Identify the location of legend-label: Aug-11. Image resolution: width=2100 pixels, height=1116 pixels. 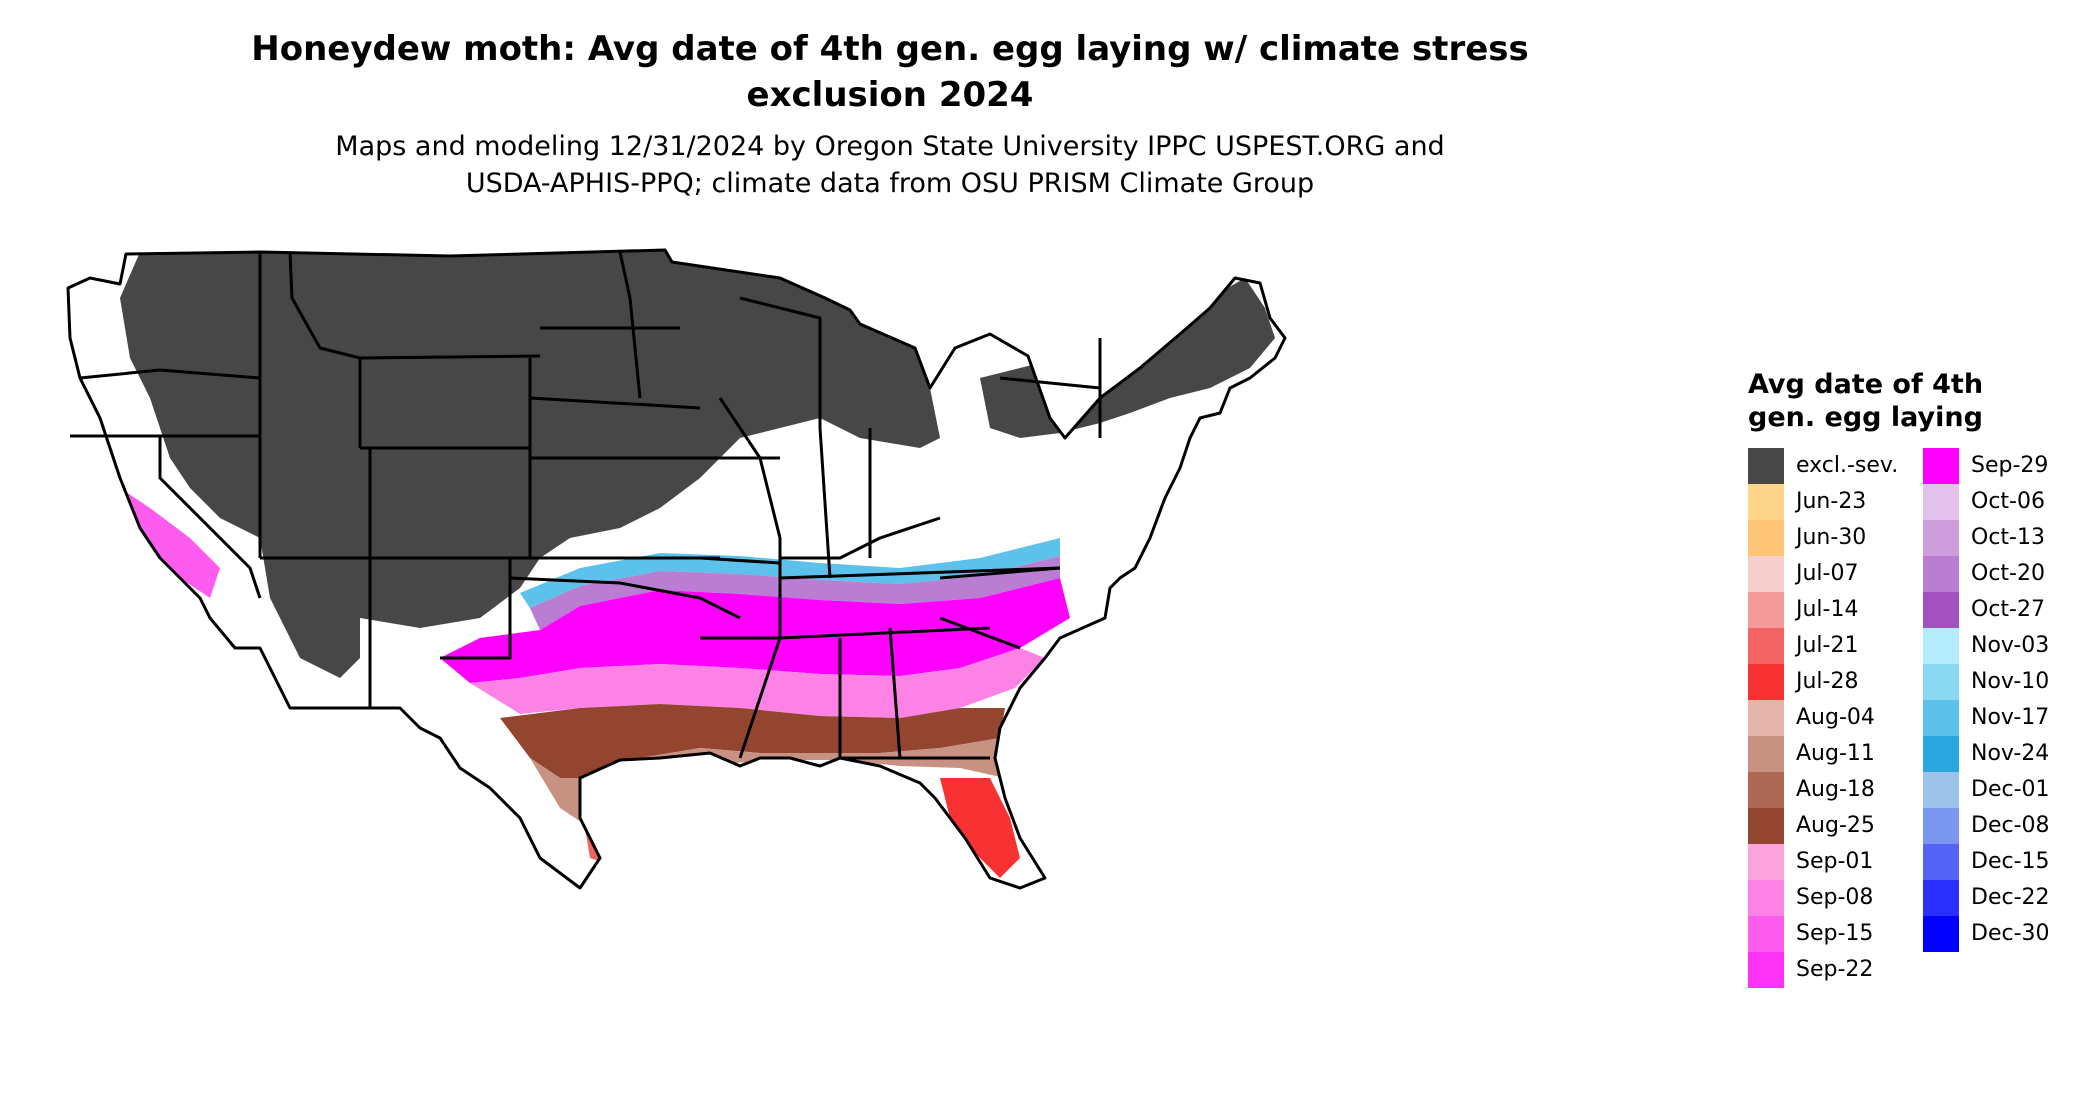
(1835, 753).